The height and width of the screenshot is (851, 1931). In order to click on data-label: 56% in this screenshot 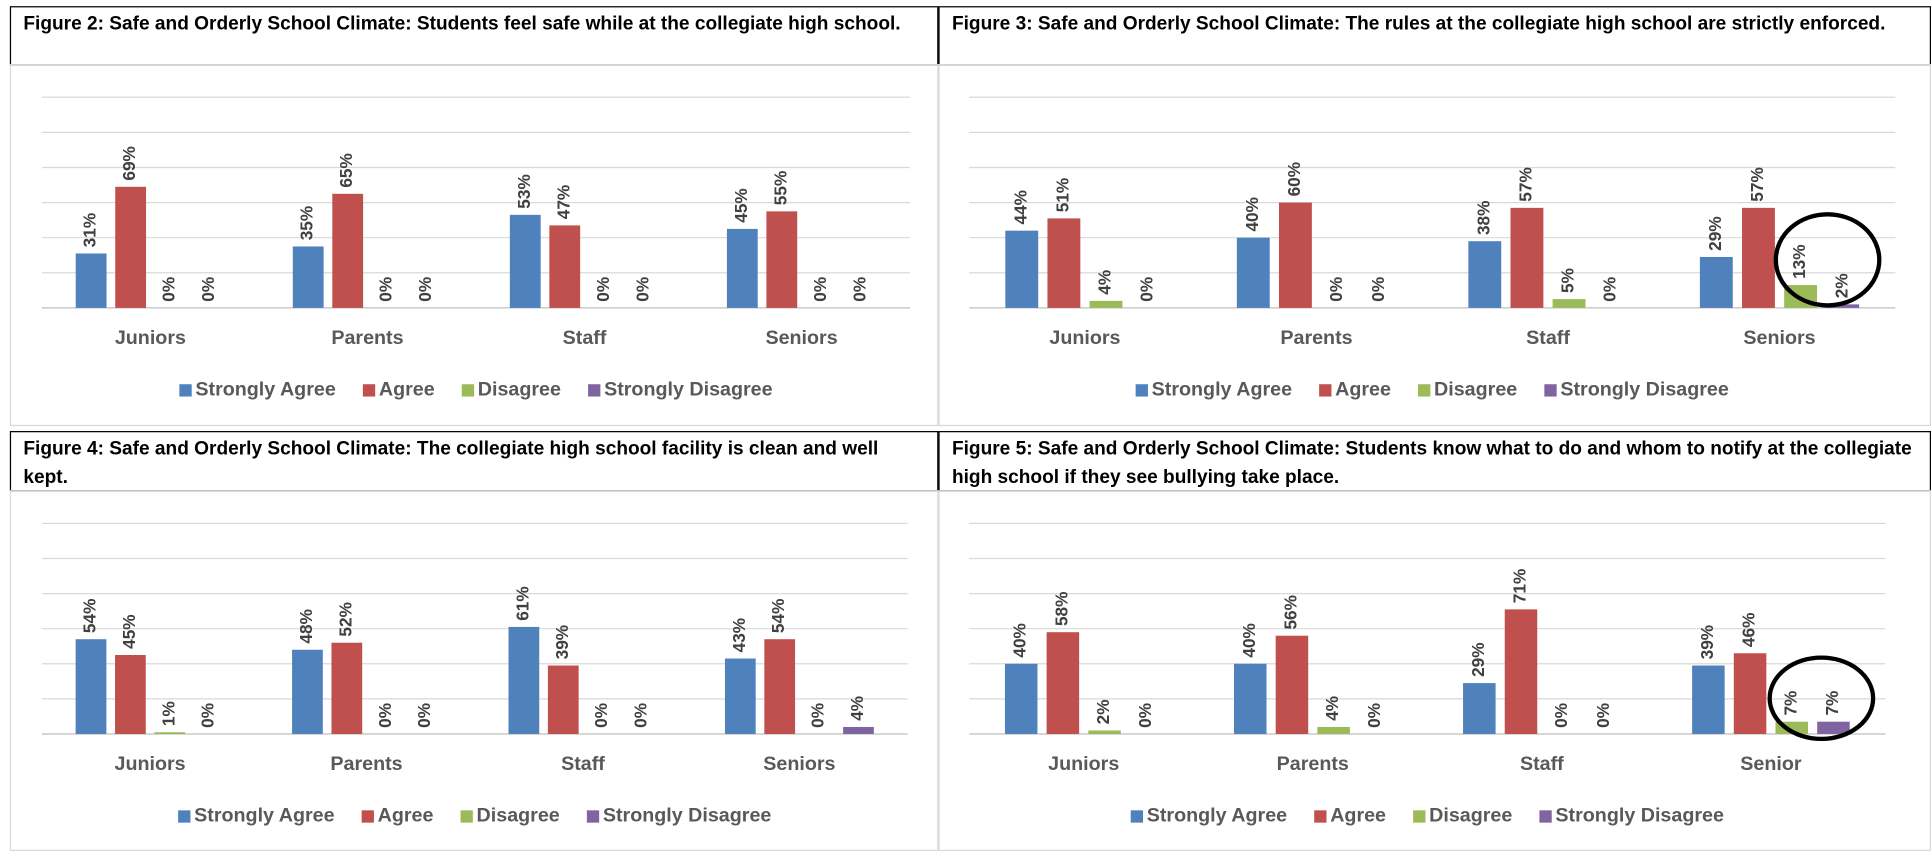, I will do `click(1290, 612)`.